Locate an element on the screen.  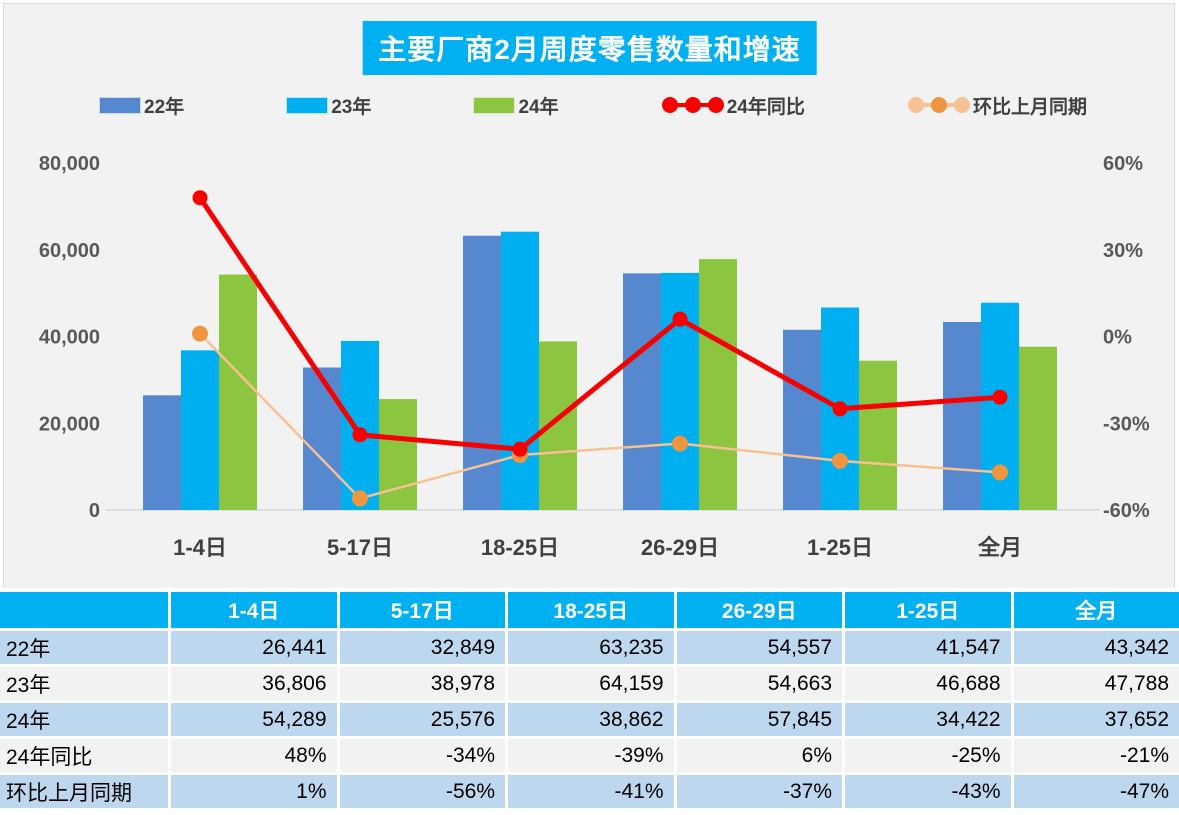
table-cell: -21% is located at coordinates (1096, 755).